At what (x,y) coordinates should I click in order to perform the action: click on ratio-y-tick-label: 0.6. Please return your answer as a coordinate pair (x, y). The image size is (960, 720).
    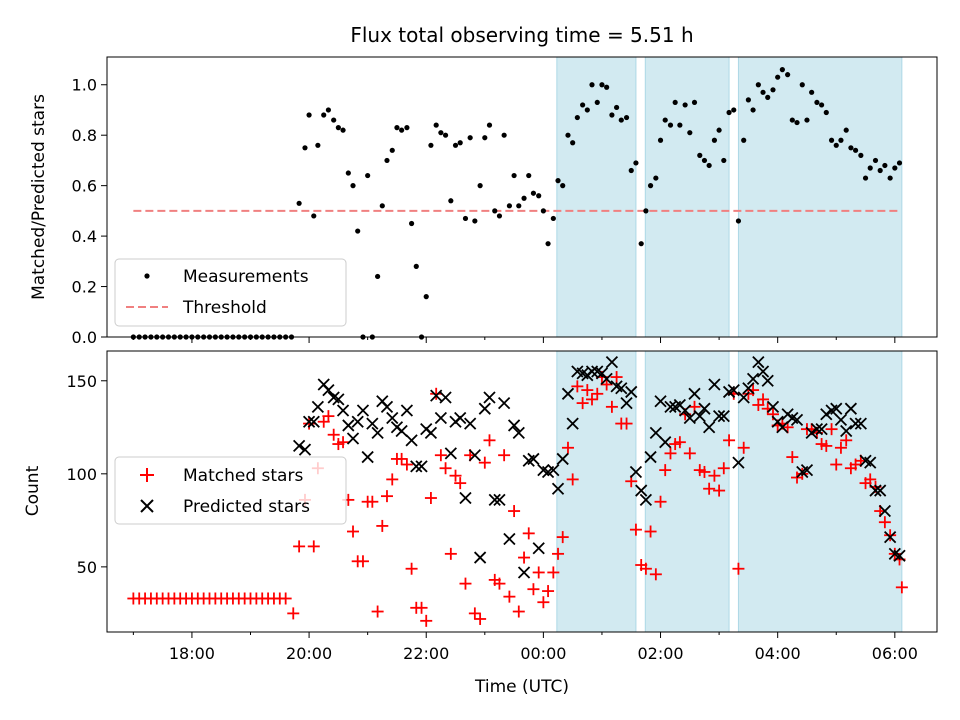
    Looking at the image, I should click on (84, 186).